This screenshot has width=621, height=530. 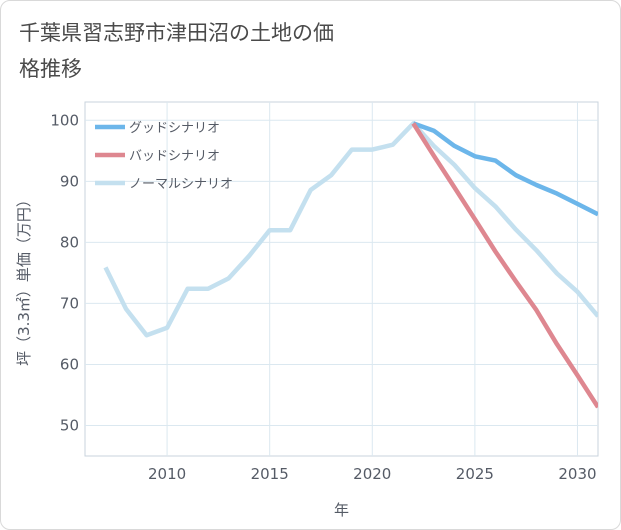 I want to click on x-axis-label: 年, so click(x=341, y=510).